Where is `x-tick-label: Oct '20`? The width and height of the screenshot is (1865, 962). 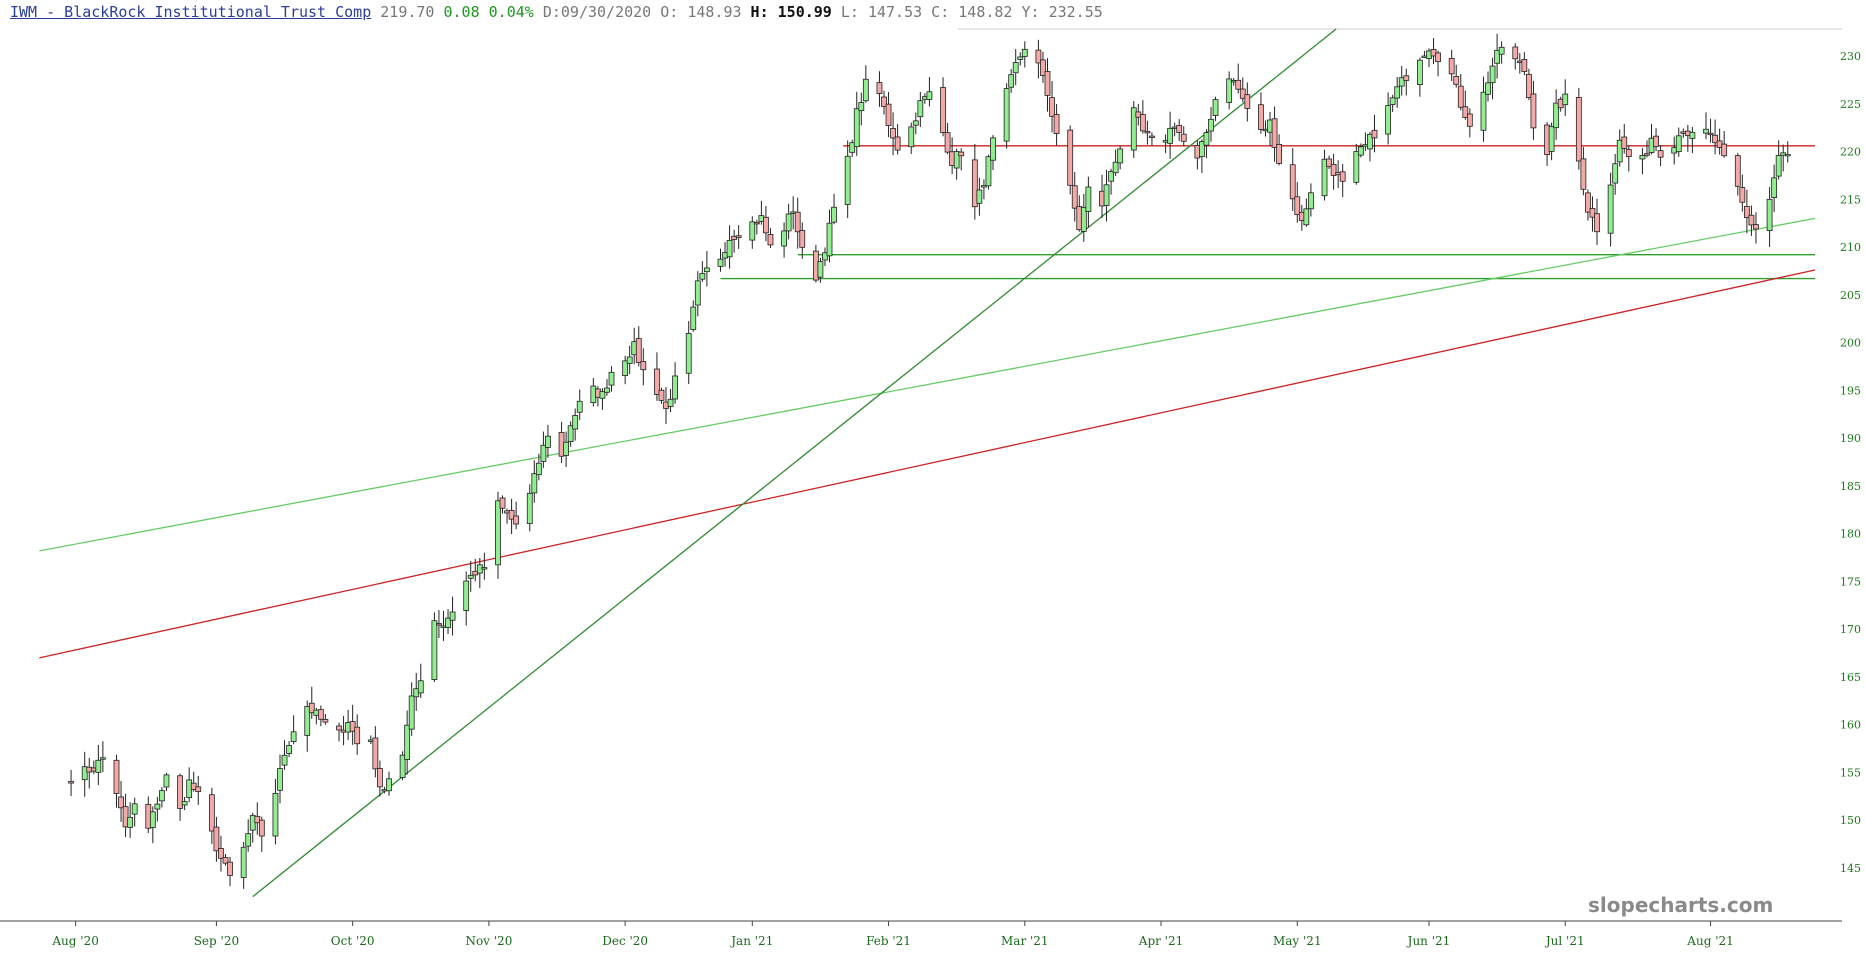 x-tick-label: Oct '20 is located at coordinates (353, 941).